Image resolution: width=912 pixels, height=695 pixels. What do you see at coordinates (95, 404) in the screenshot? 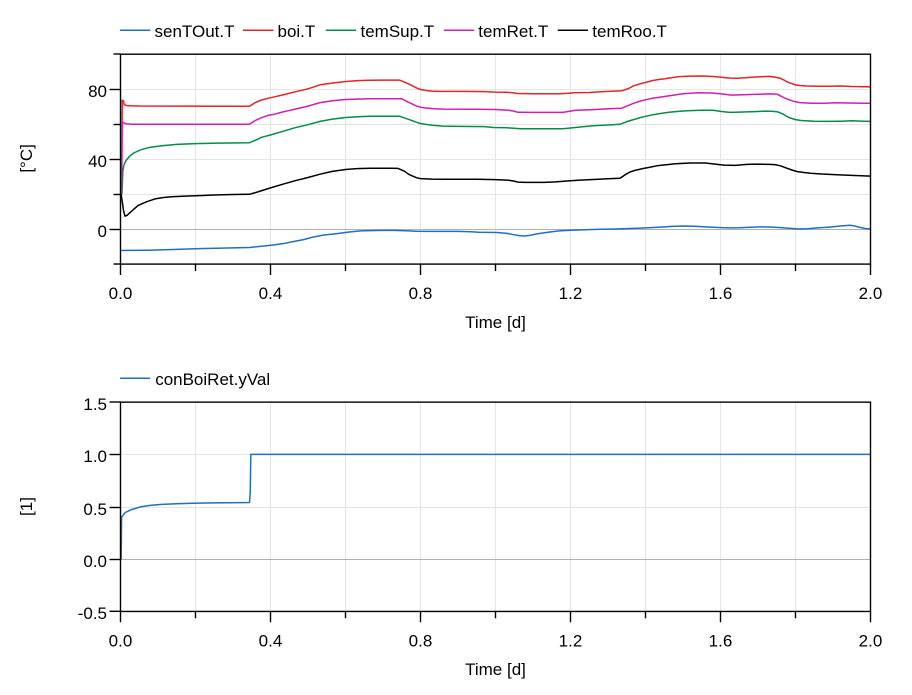
I see `svg-text: 1.5` at bounding box center [95, 404].